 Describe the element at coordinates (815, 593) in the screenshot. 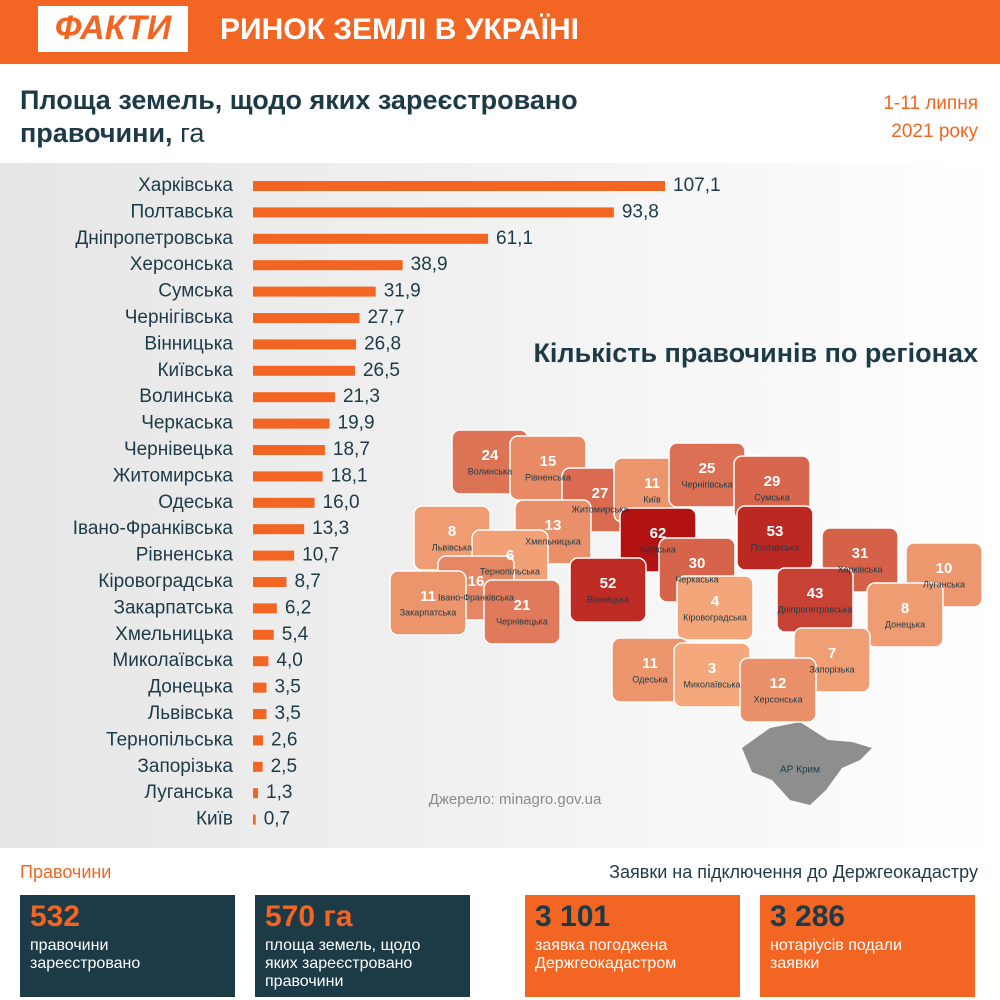

I see `region-value: 43` at that location.